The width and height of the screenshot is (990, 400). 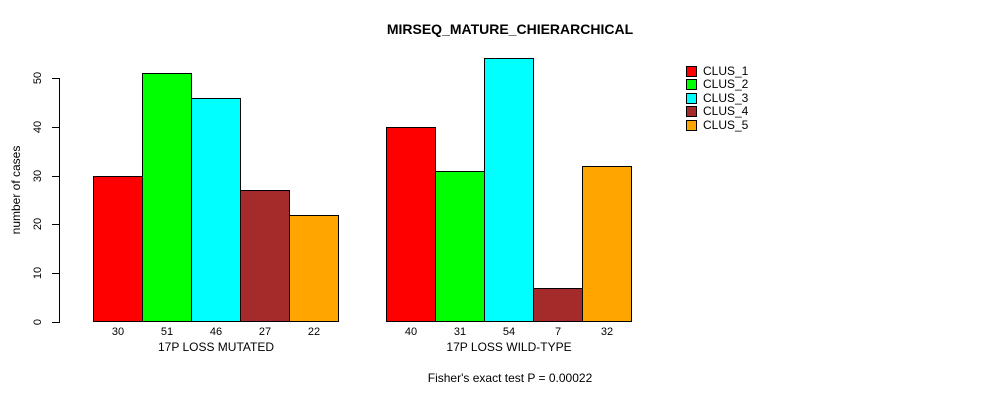 What do you see at coordinates (509, 347) in the screenshot?
I see `group-label: 17P LOSS WILD-TYPE` at bounding box center [509, 347].